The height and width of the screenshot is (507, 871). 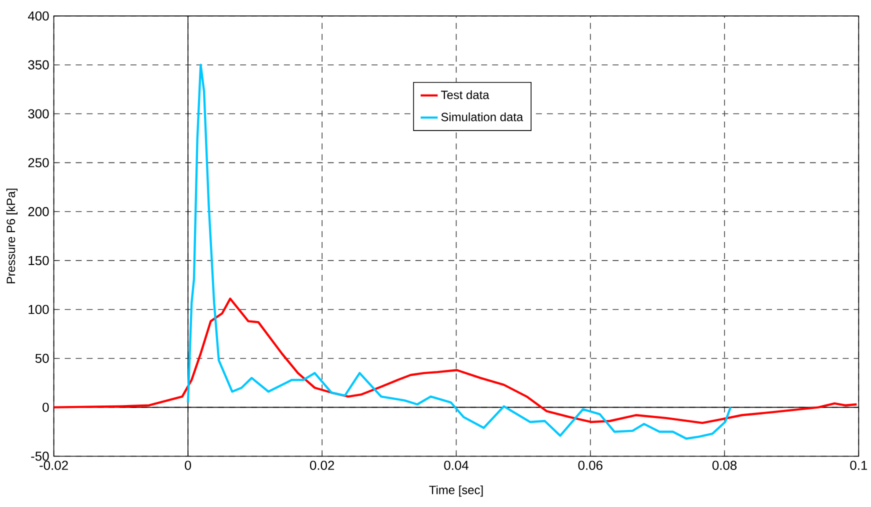 What do you see at coordinates (590, 465) in the screenshot?
I see `x-tick-label: 0.06` at bounding box center [590, 465].